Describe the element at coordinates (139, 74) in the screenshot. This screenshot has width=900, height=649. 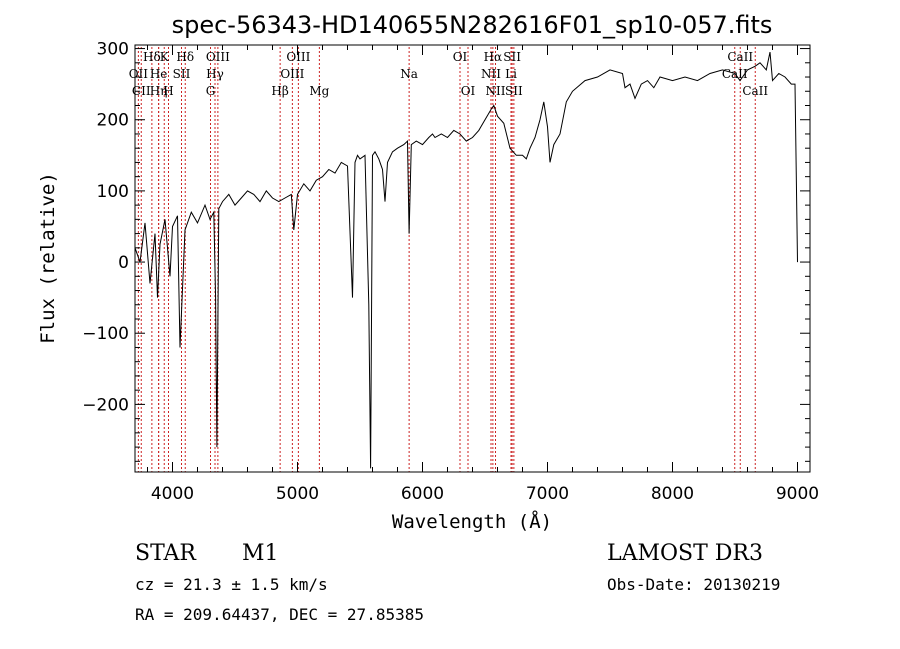
I see `emission-line-label: OII` at that location.